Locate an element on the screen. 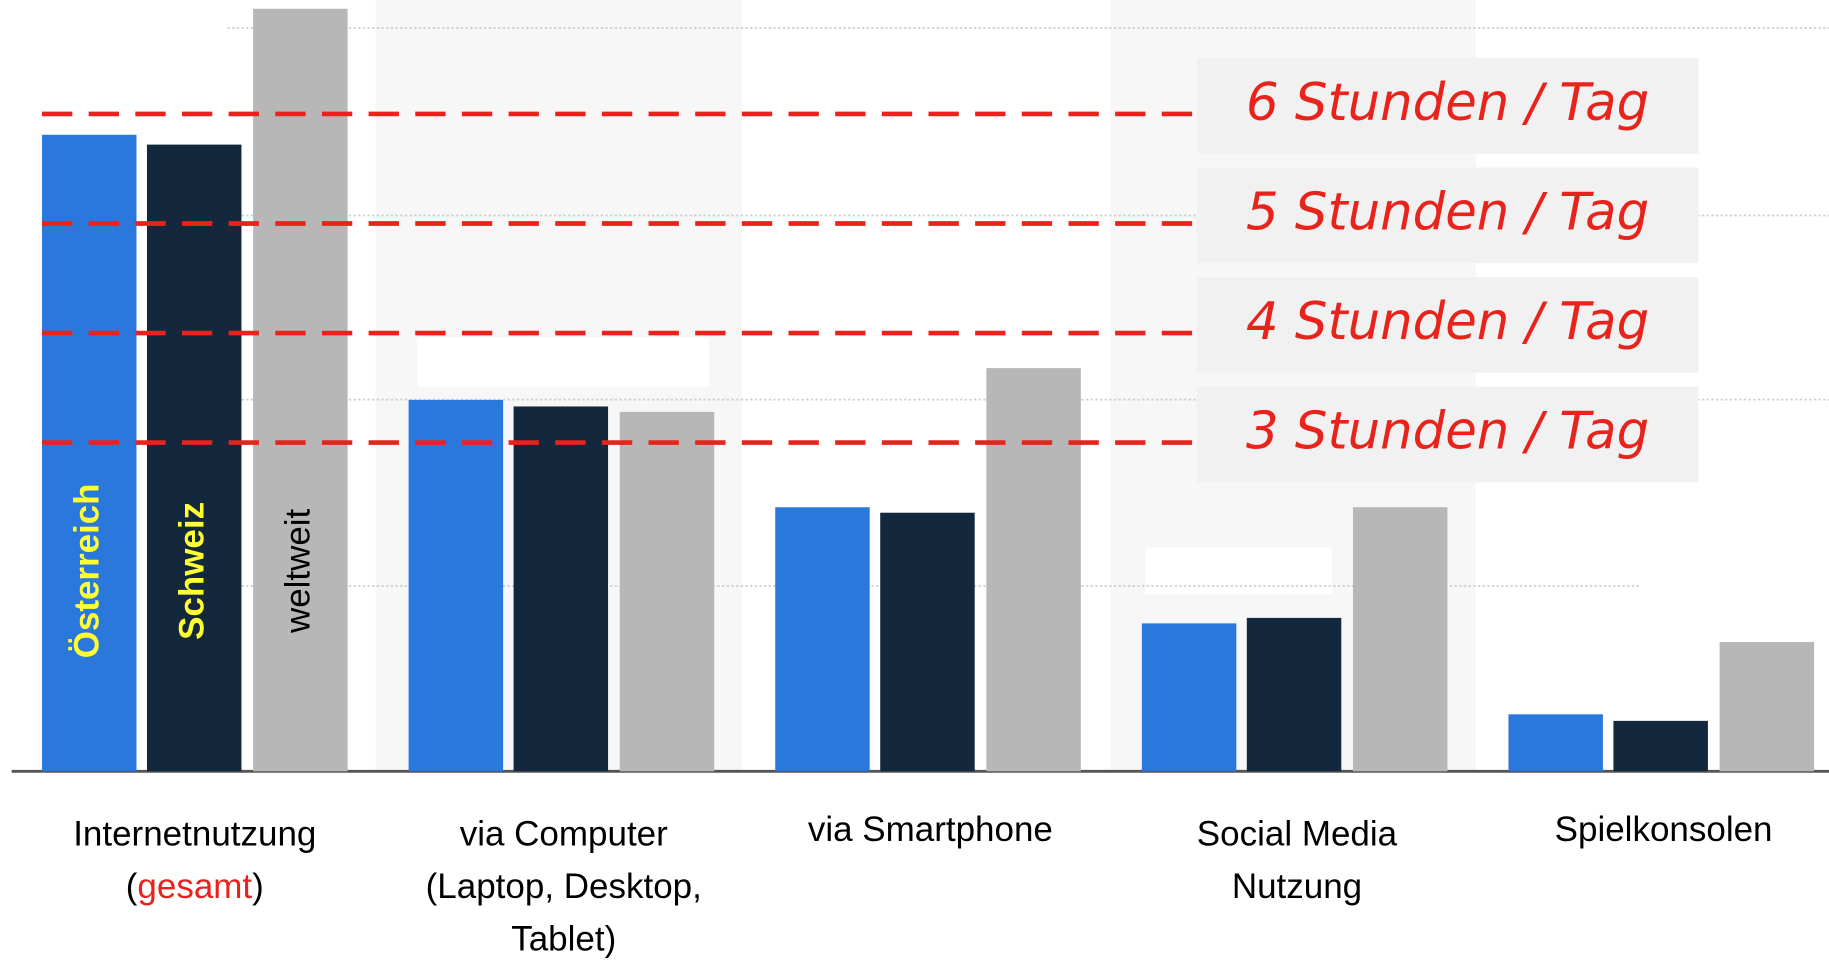 The width and height of the screenshot is (1829, 967). x-tick-label: Internetnutzung is located at coordinates (194, 834).